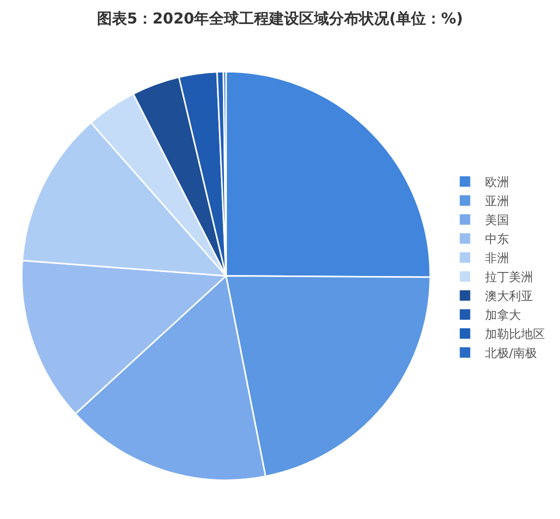  What do you see at coordinates (497, 220) in the screenshot?
I see `legend-label: 美国` at bounding box center [497, 220].